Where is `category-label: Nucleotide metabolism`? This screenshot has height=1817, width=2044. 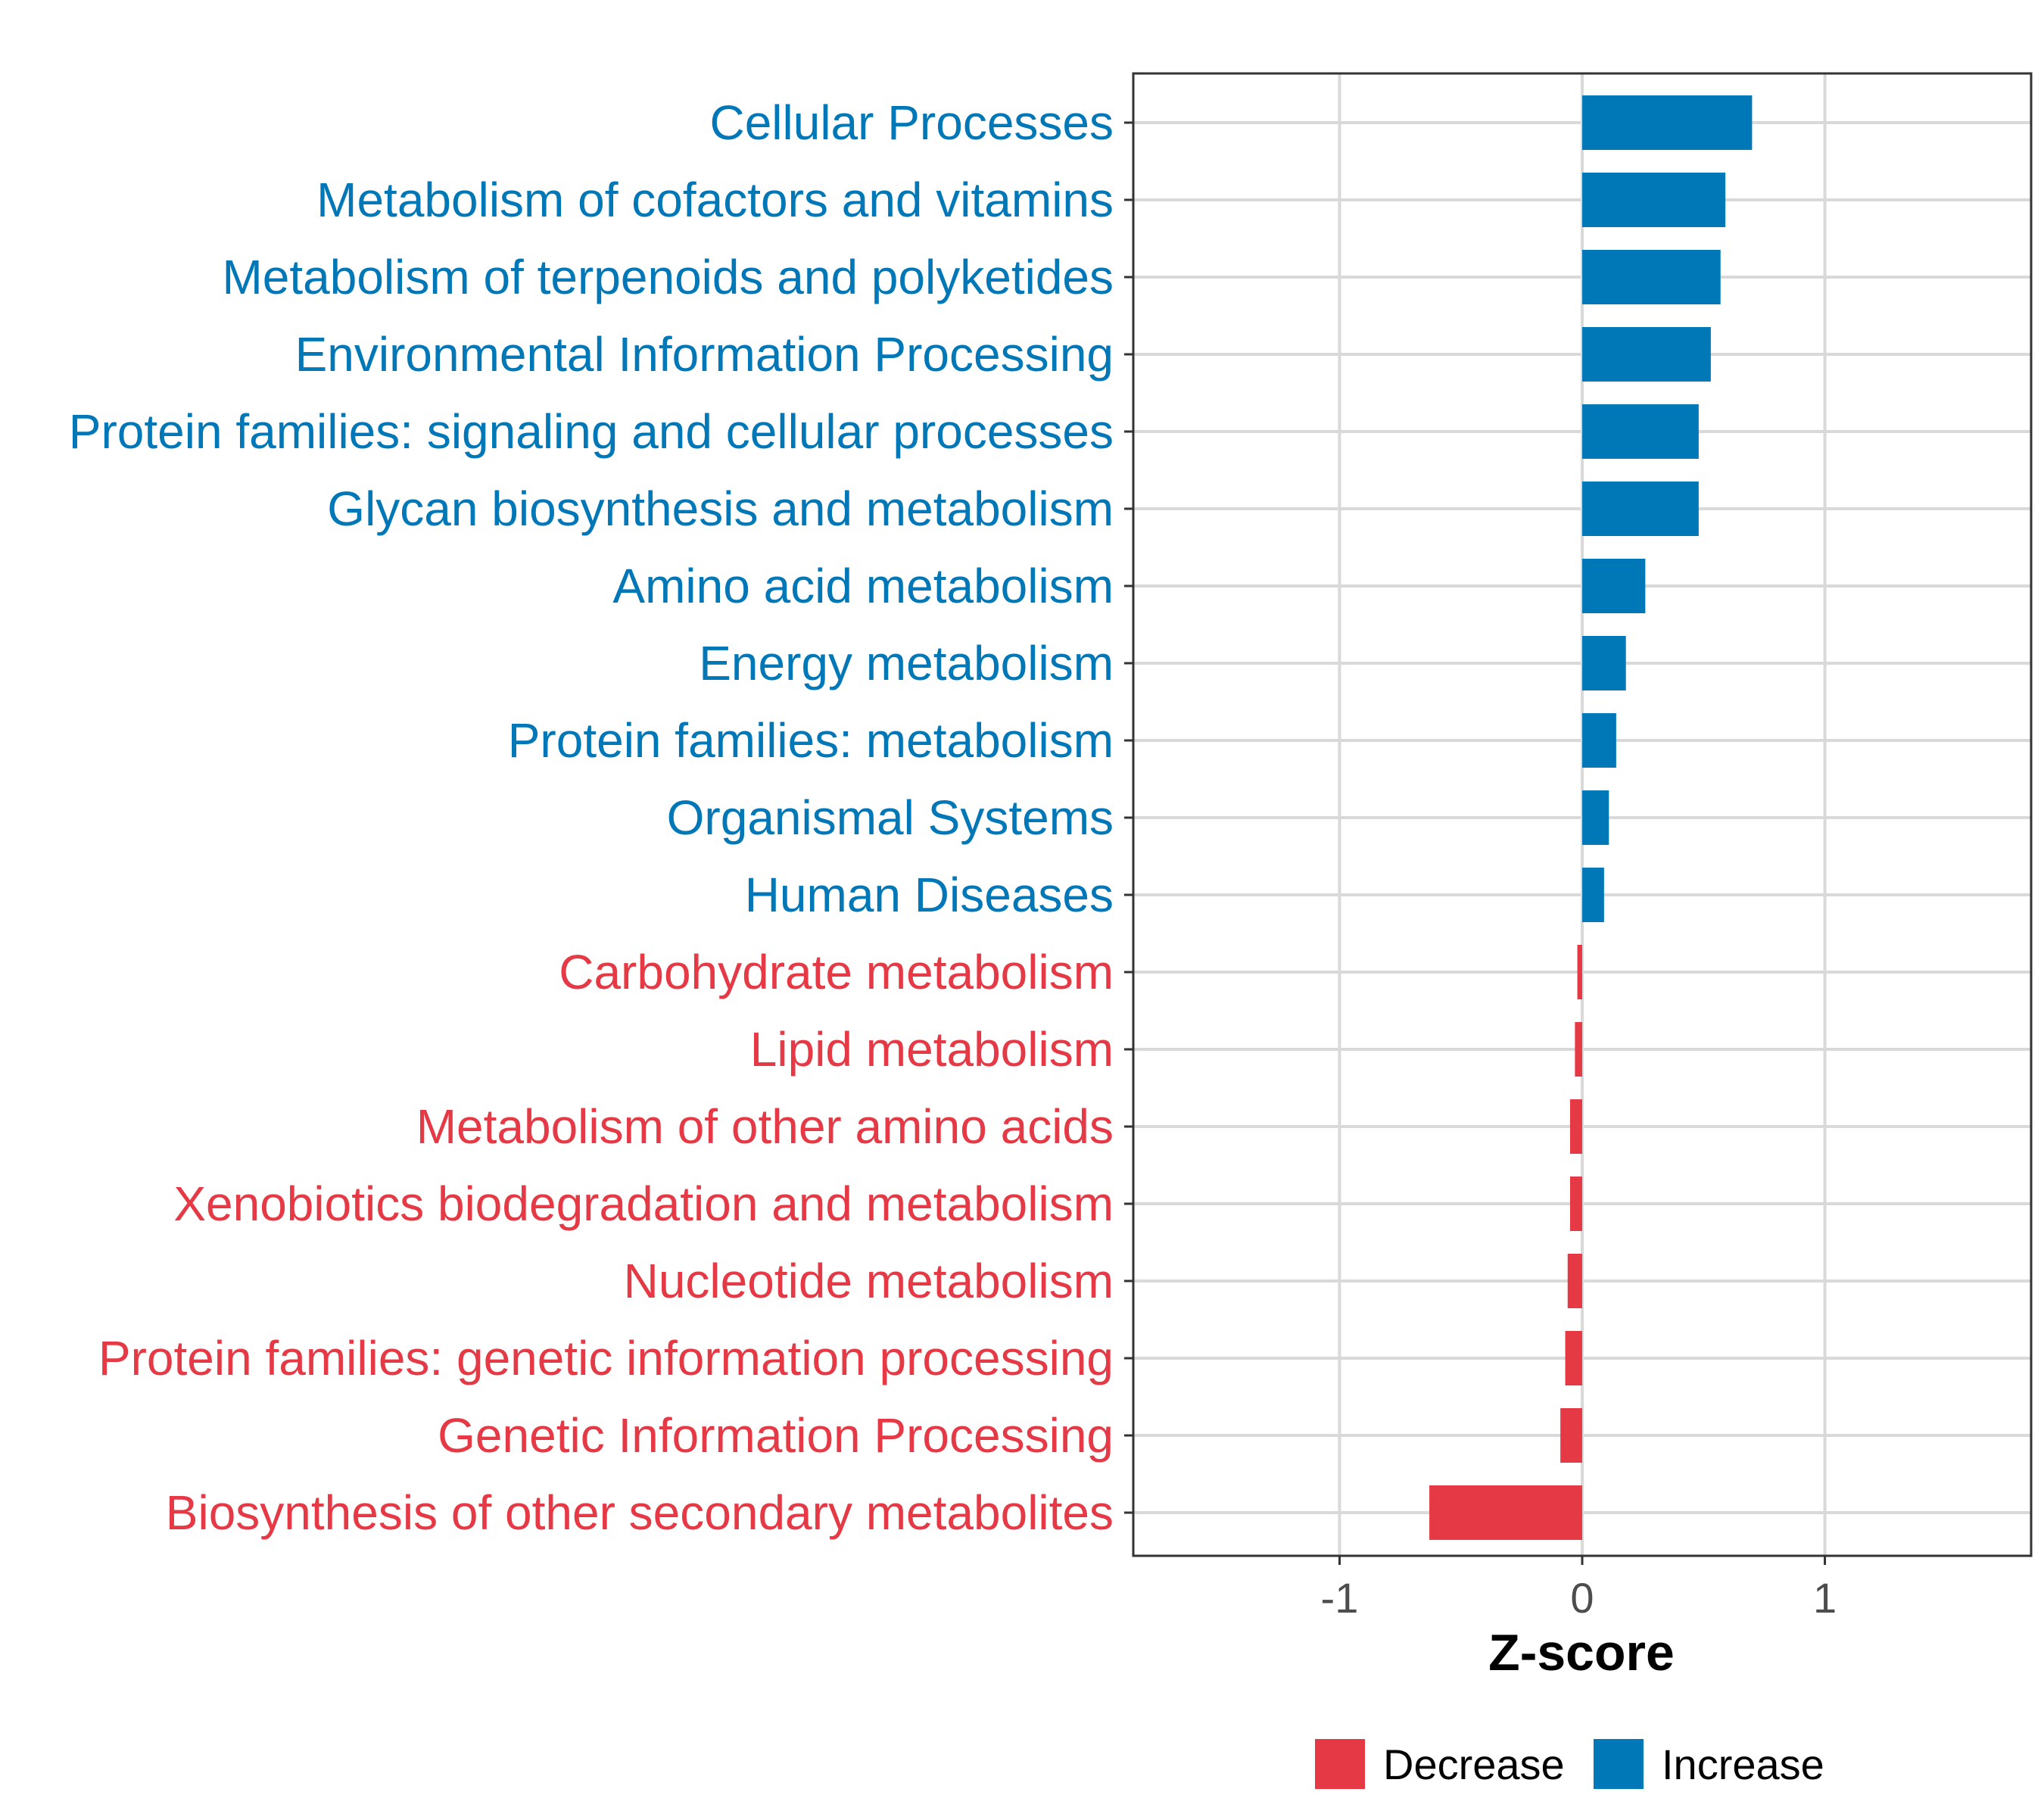 category-label: Nucleotide metabolism is located at coordinates (869, 1281).